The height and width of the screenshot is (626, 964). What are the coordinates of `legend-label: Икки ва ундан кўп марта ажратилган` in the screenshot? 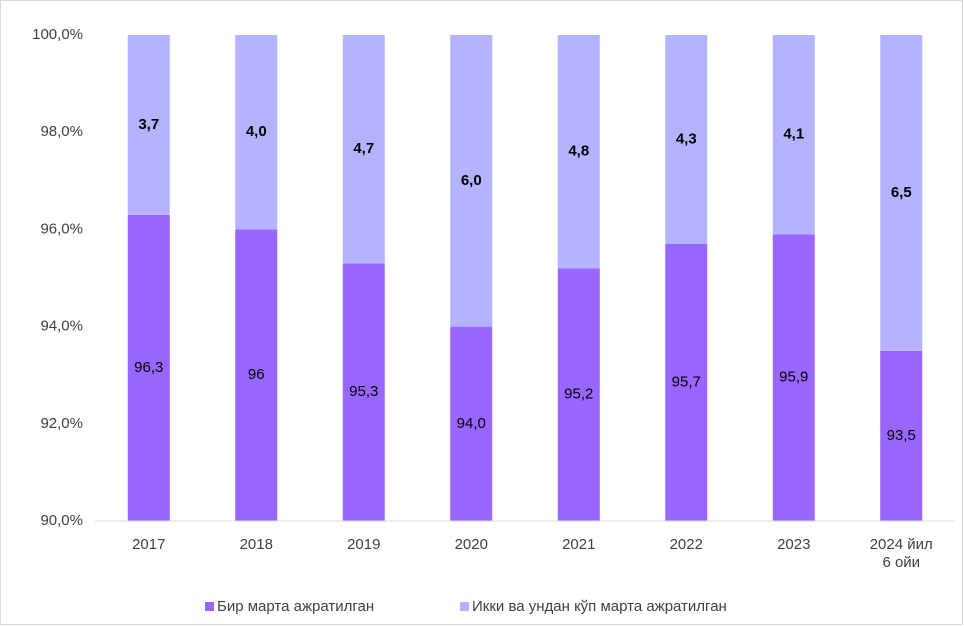 It's located at (599, 606).